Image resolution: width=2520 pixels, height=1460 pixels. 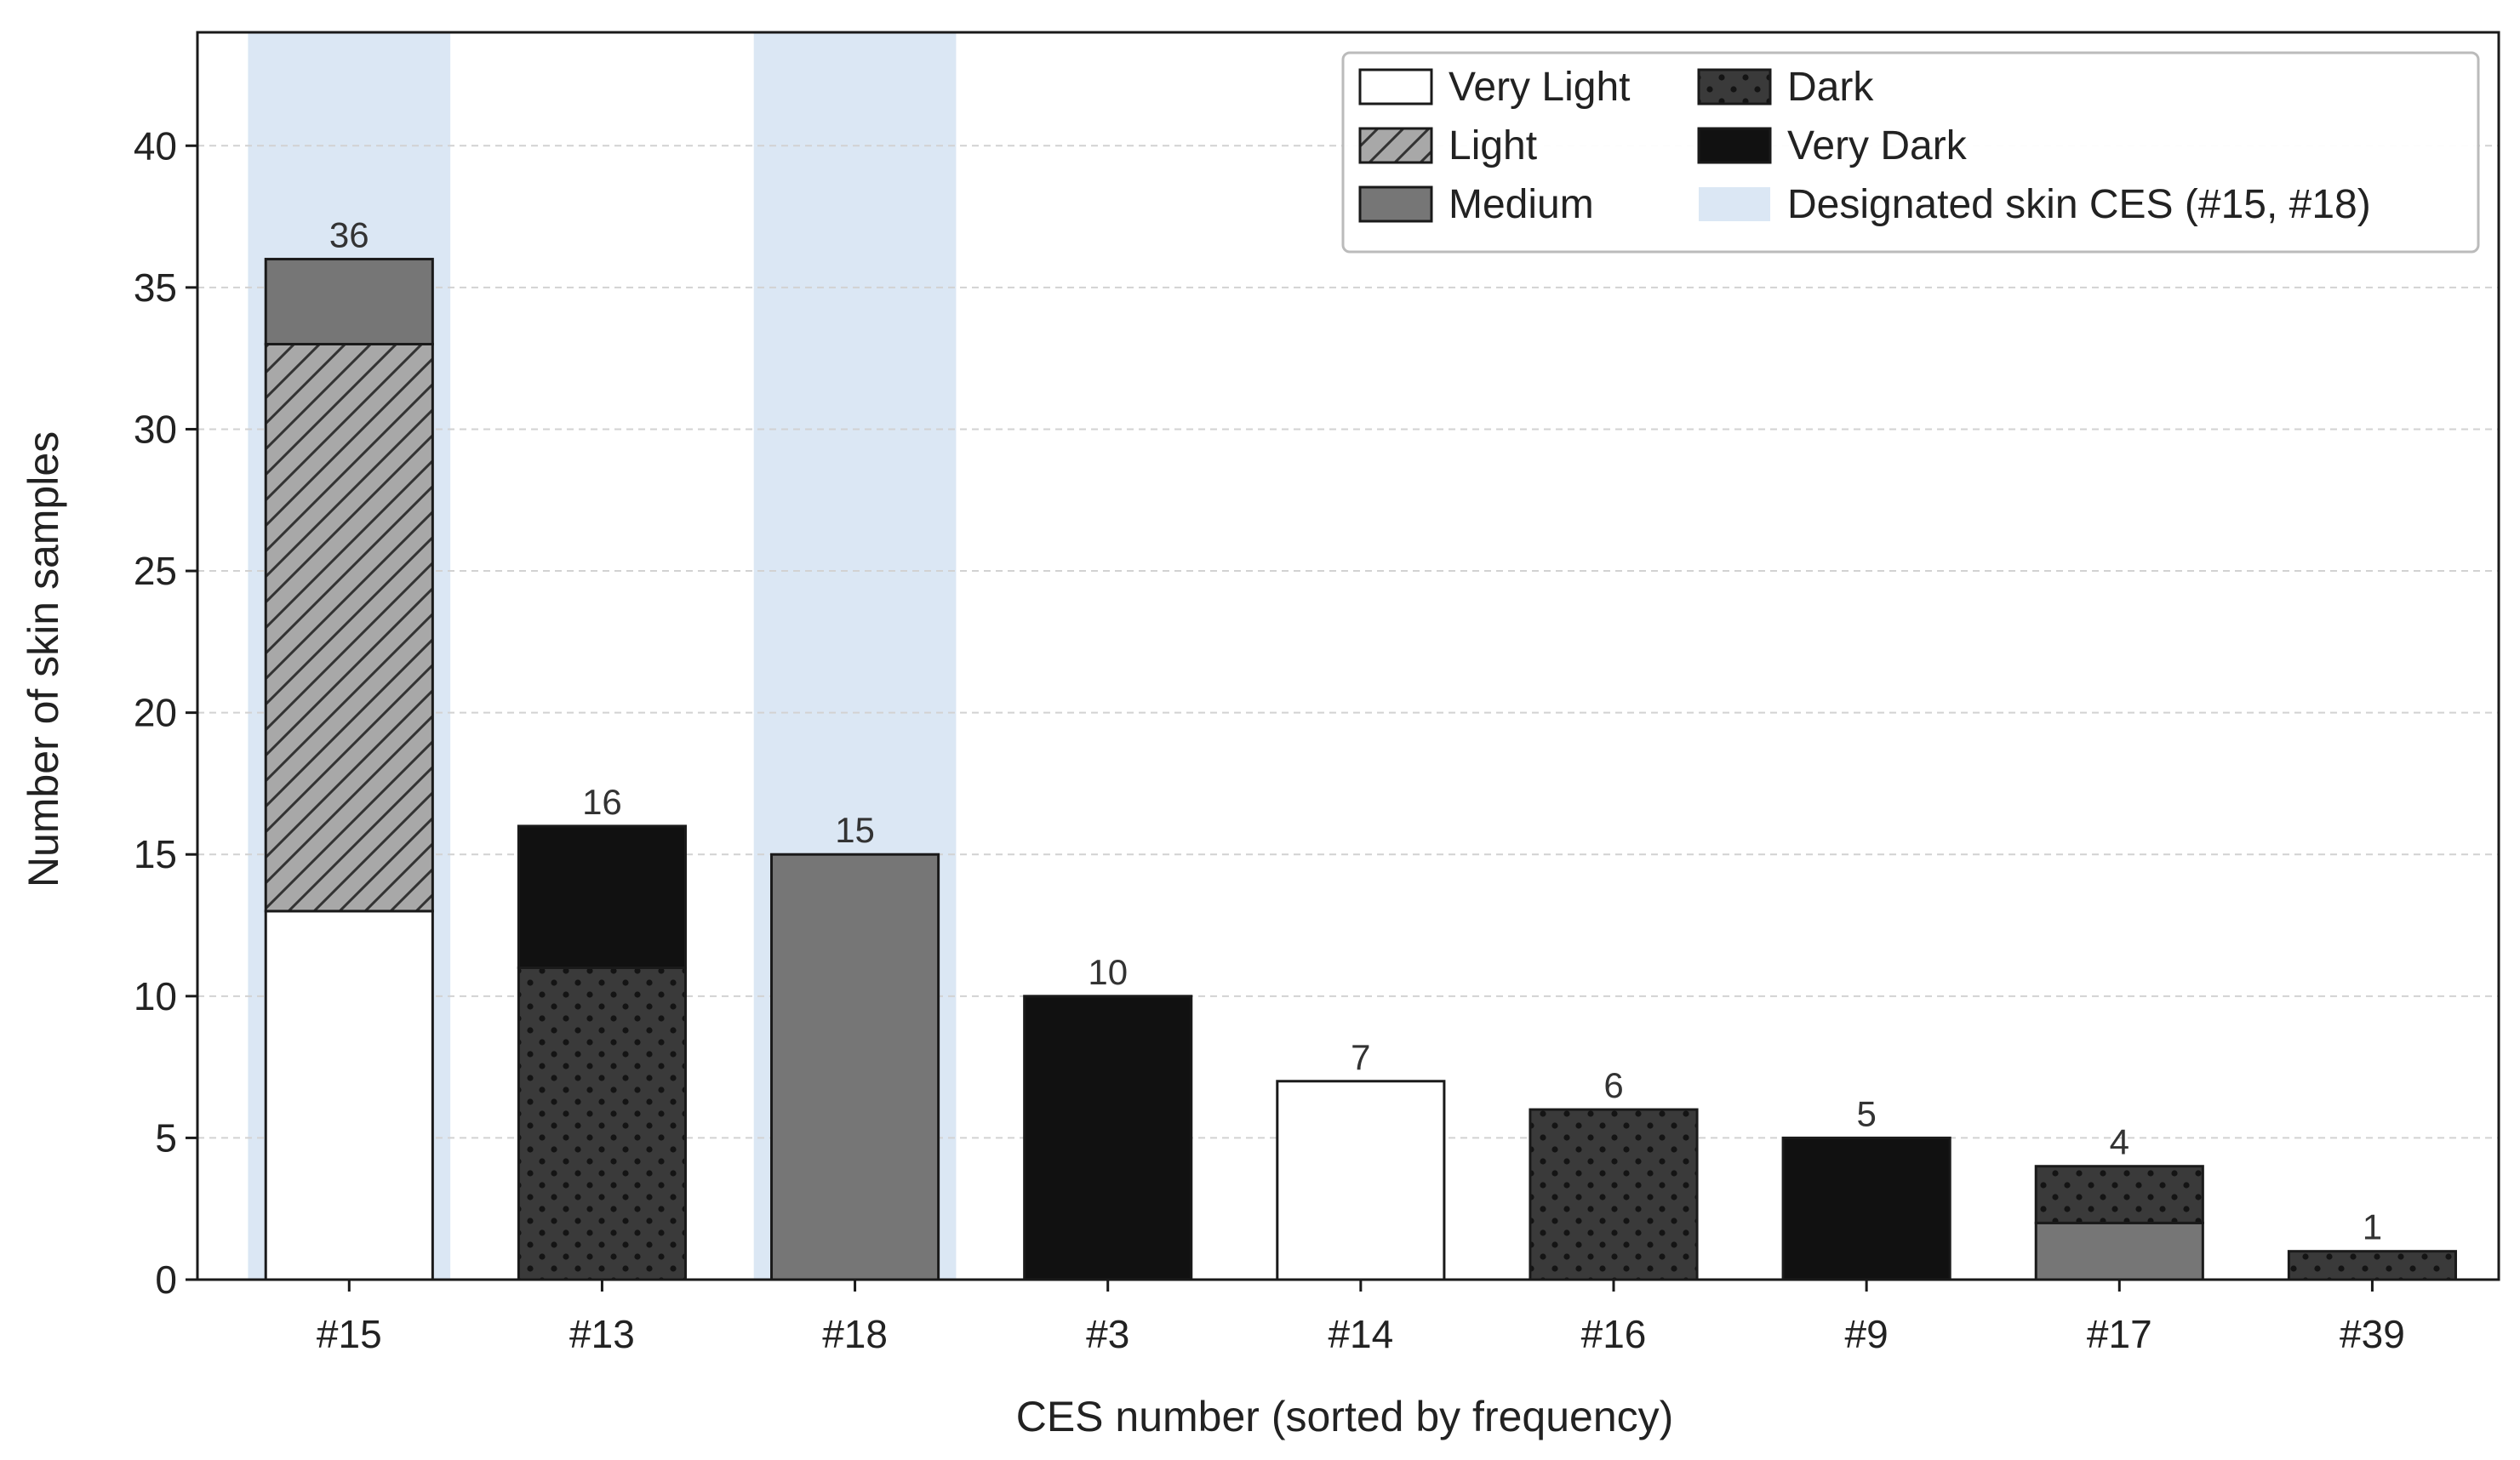 I want to click on bar-value-label: 16, so click(x=602, y=802).